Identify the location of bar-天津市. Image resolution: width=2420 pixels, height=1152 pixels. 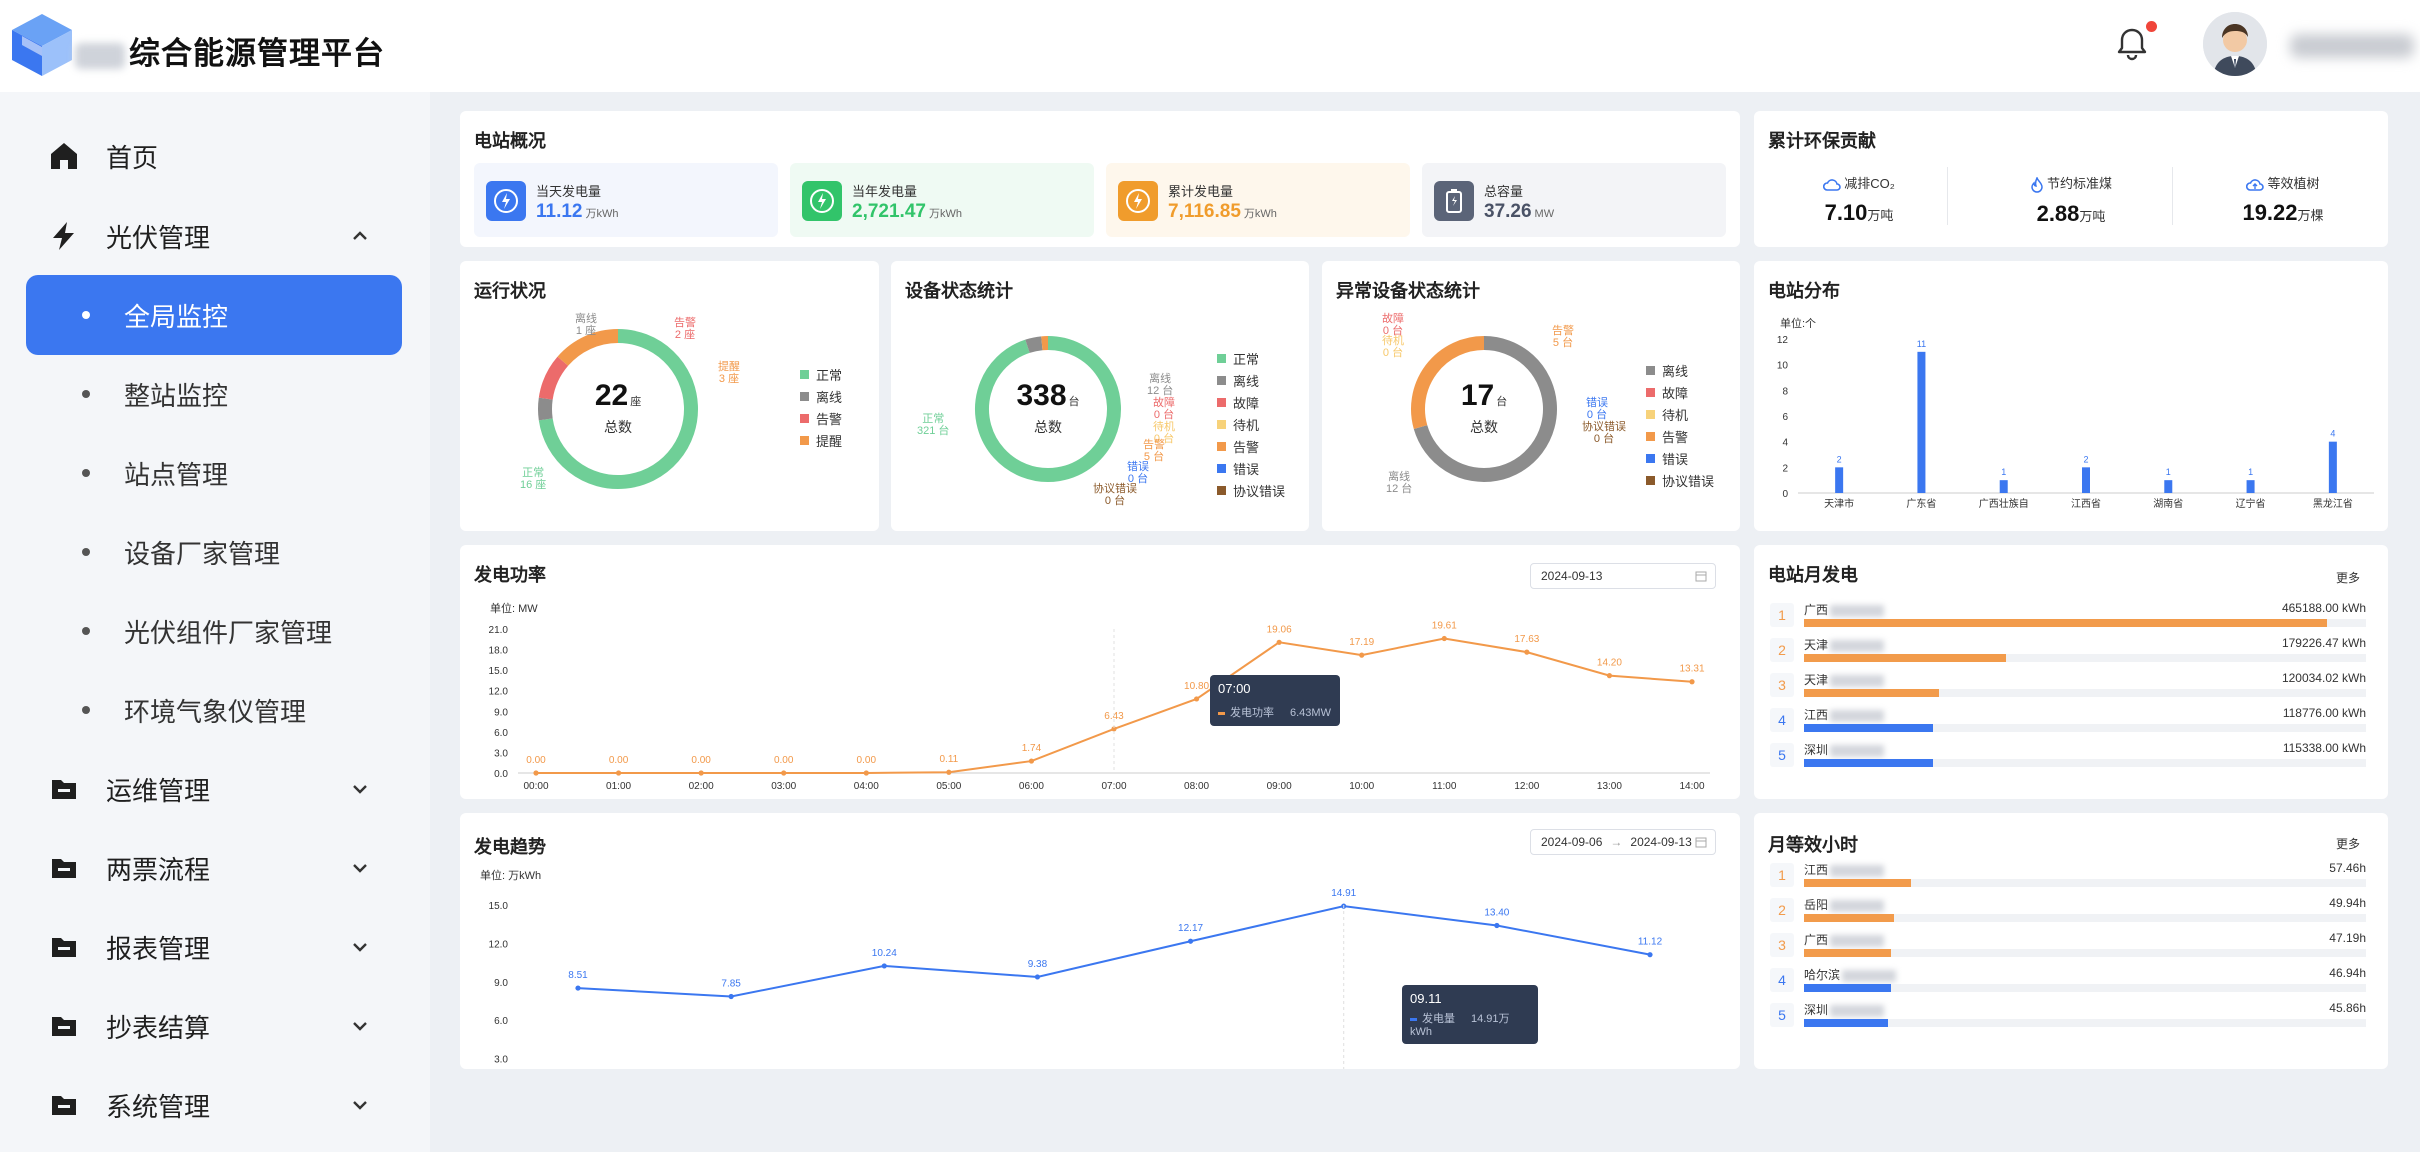
(1839, 480).